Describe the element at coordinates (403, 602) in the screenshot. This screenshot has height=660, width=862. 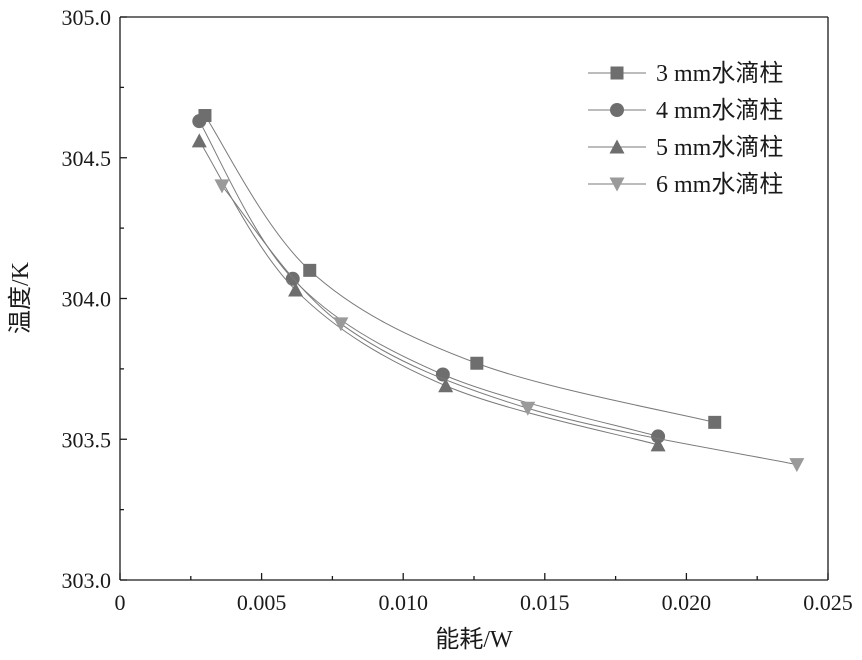
I see `x-tick-label: 0.010` at that location.